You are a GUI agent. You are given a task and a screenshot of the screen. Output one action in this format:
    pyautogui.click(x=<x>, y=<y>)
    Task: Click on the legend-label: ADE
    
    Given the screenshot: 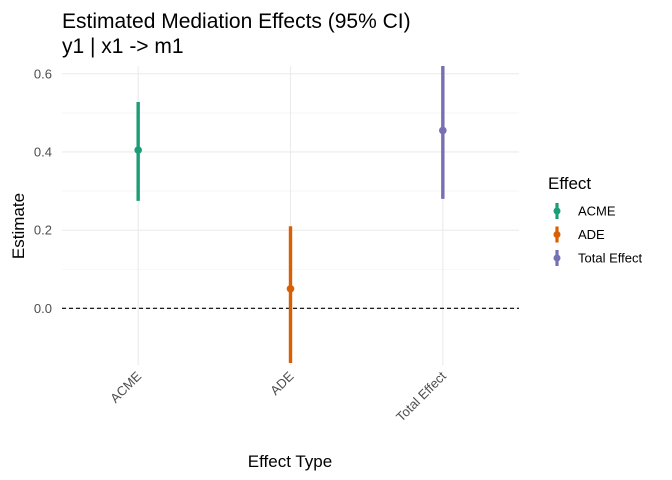 What is the action you would take?
    pyautogui.click(x=591, y=234)
    